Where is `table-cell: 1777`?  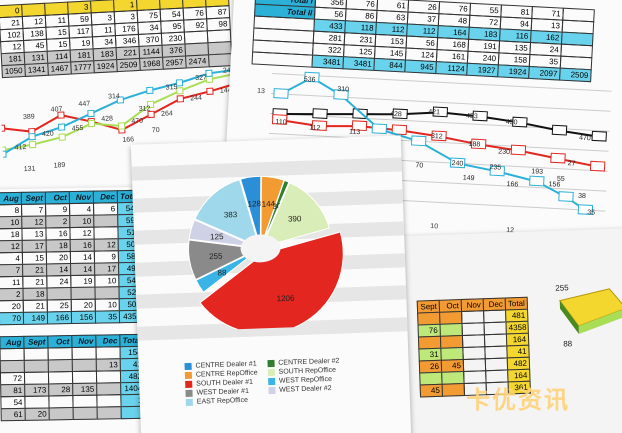
table-cell: 1777 is located at coordinates (82, 67).